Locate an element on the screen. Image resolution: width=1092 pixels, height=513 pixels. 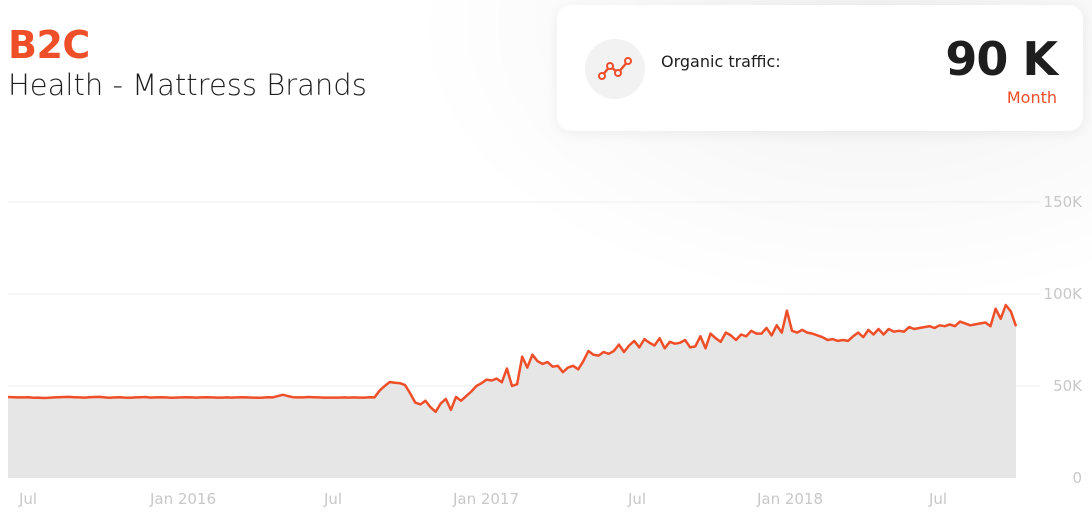
page-subtitle: Health - Mattress Brands is located at coordinates (187, 85).